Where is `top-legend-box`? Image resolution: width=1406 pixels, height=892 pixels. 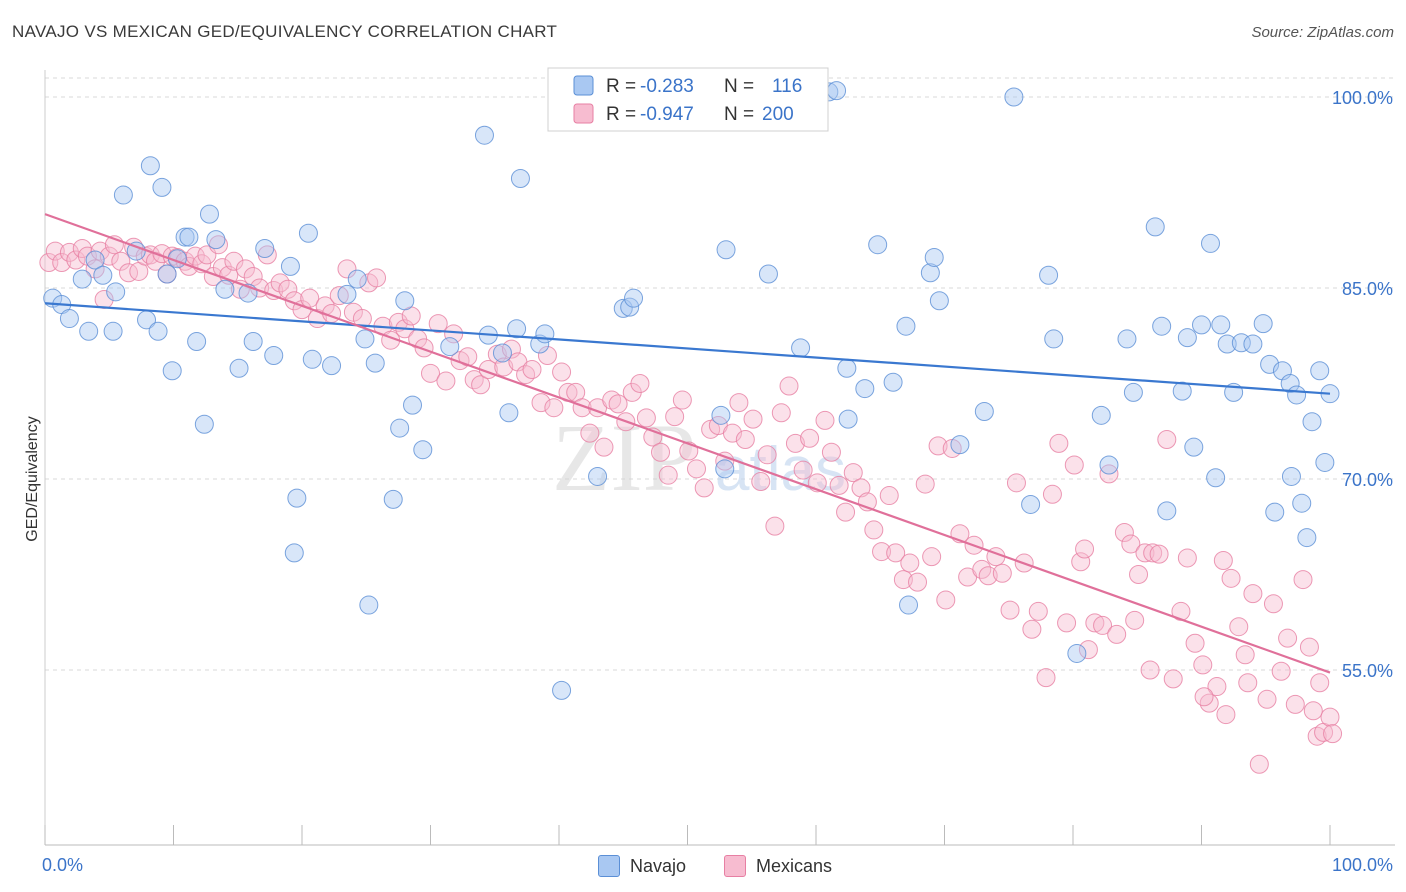 top-legend-box is located at coordinates (688, 99).